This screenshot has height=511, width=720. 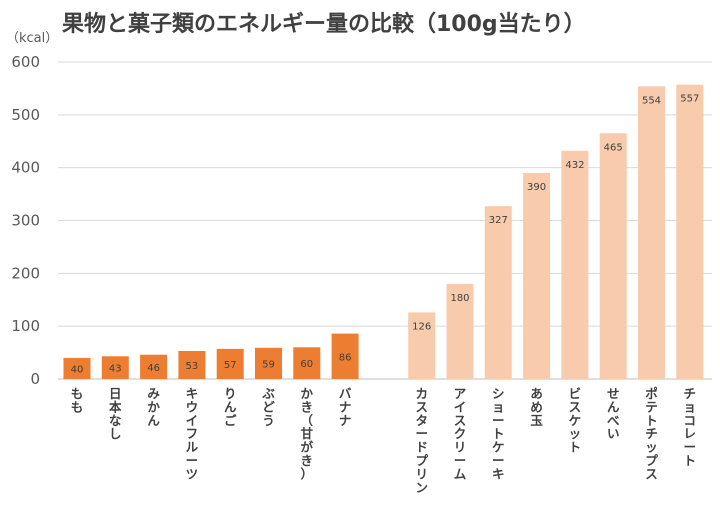 What do you see at coordinates (153, 407) in the screenshot?
I see `x-category-label: みかん` at bounding box center [153, 407].